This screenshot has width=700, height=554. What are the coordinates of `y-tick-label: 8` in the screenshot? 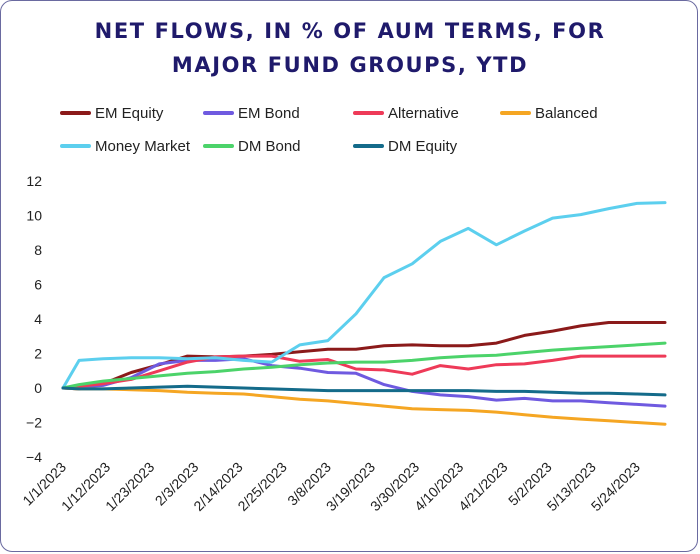 It's located at (38, 250).